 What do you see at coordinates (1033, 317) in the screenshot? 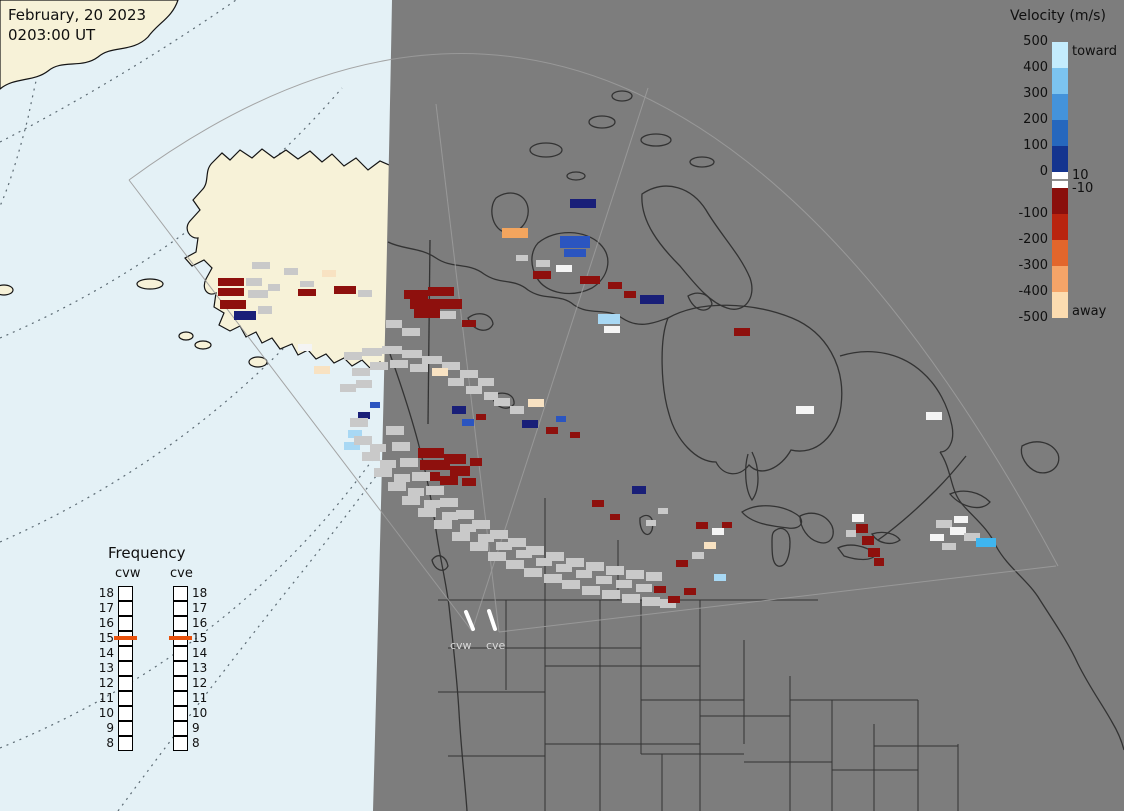
I see `velocity-tick-label: -500` at bounding box center [1033, 317].